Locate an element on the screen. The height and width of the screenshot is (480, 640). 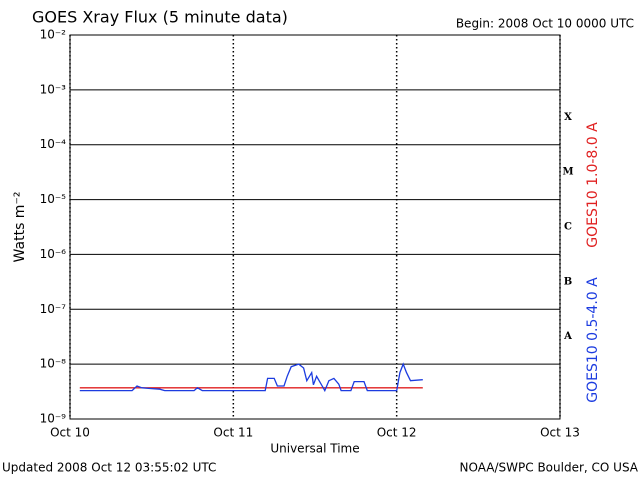
y-tick-label: 10⁻⁷ is located at coordinates (53, 309).